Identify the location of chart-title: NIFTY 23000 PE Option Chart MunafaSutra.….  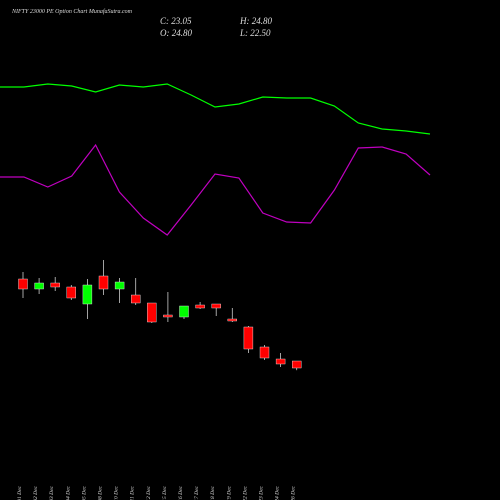
(72, 11).